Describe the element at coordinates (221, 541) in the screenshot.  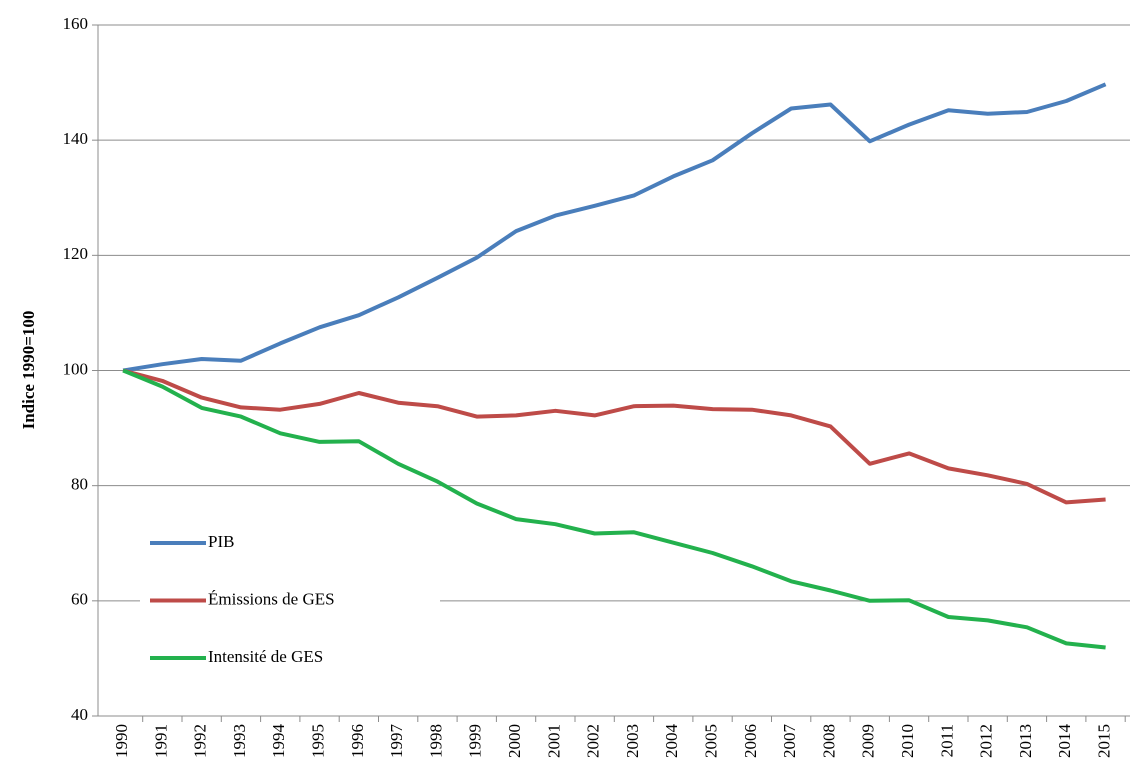
I see `legend-label: PIB` at that location.